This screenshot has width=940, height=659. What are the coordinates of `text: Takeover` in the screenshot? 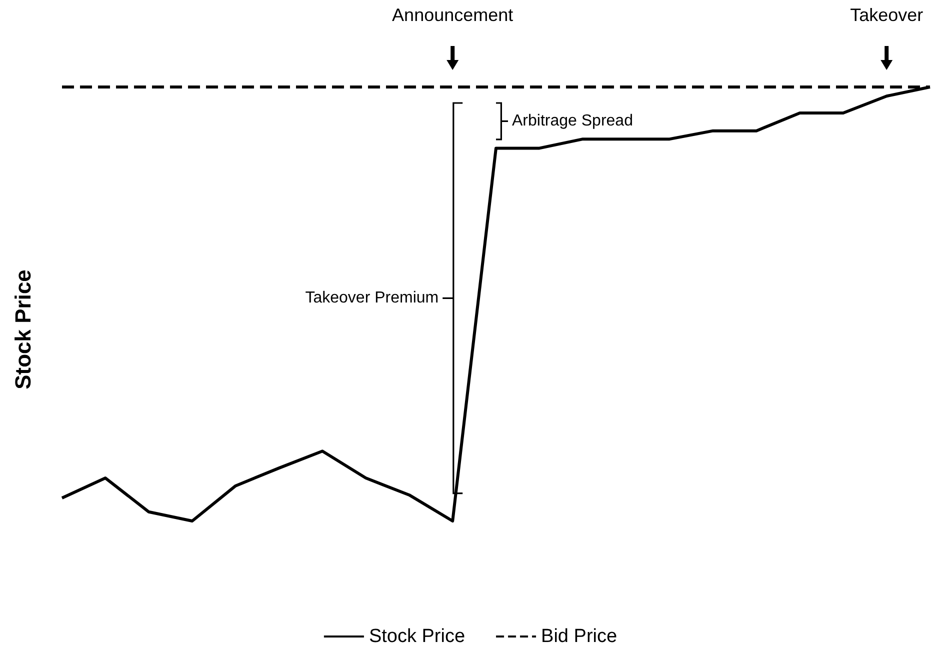 It's located at (887, 15).